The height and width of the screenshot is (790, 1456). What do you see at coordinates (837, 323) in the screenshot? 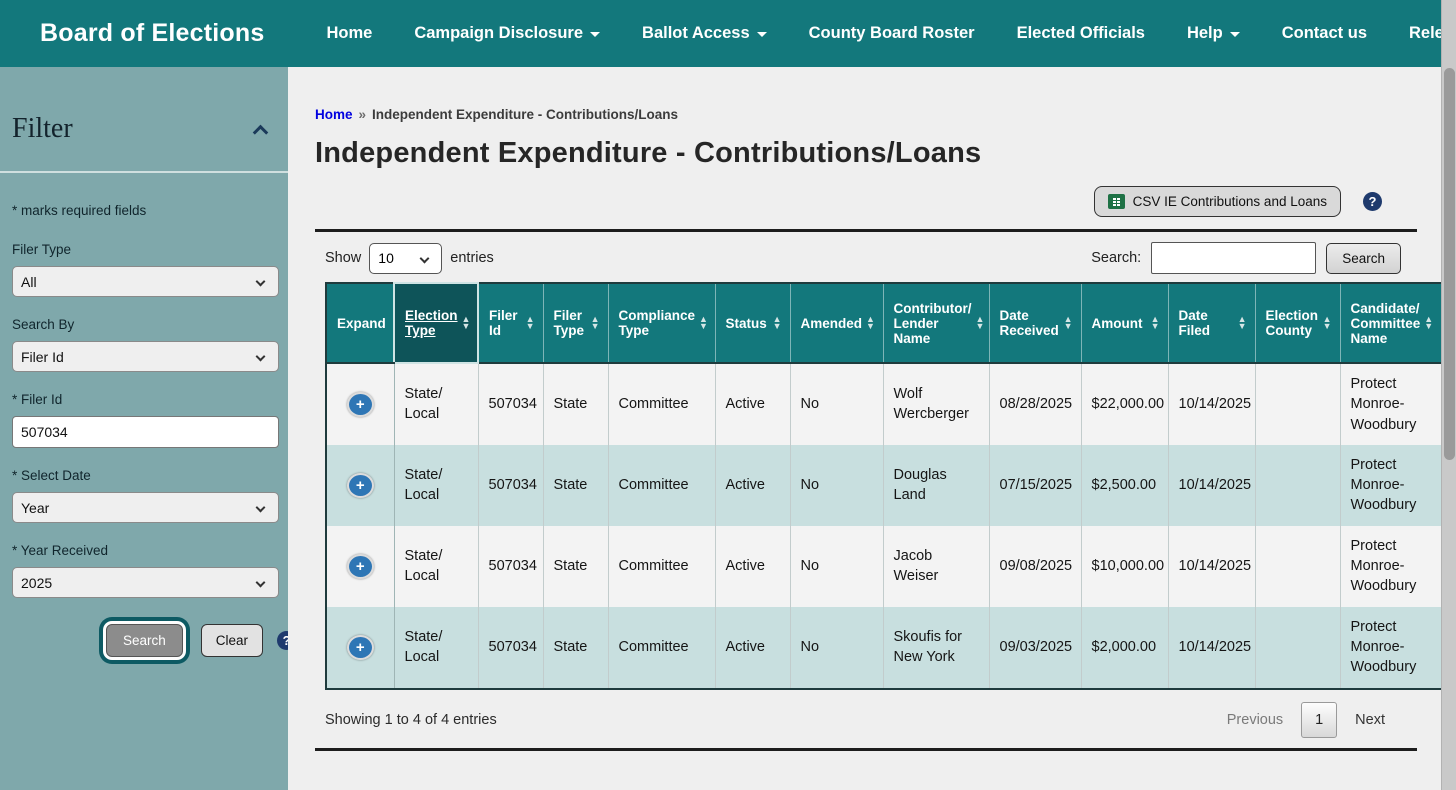
I see `col-amended: Amended ▲ ▼` at bounding box center [837, 323].